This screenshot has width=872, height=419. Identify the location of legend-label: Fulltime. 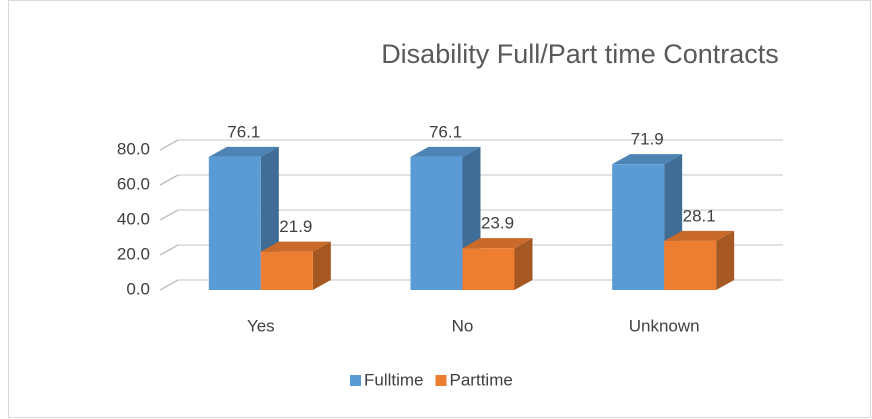
(394, 379).